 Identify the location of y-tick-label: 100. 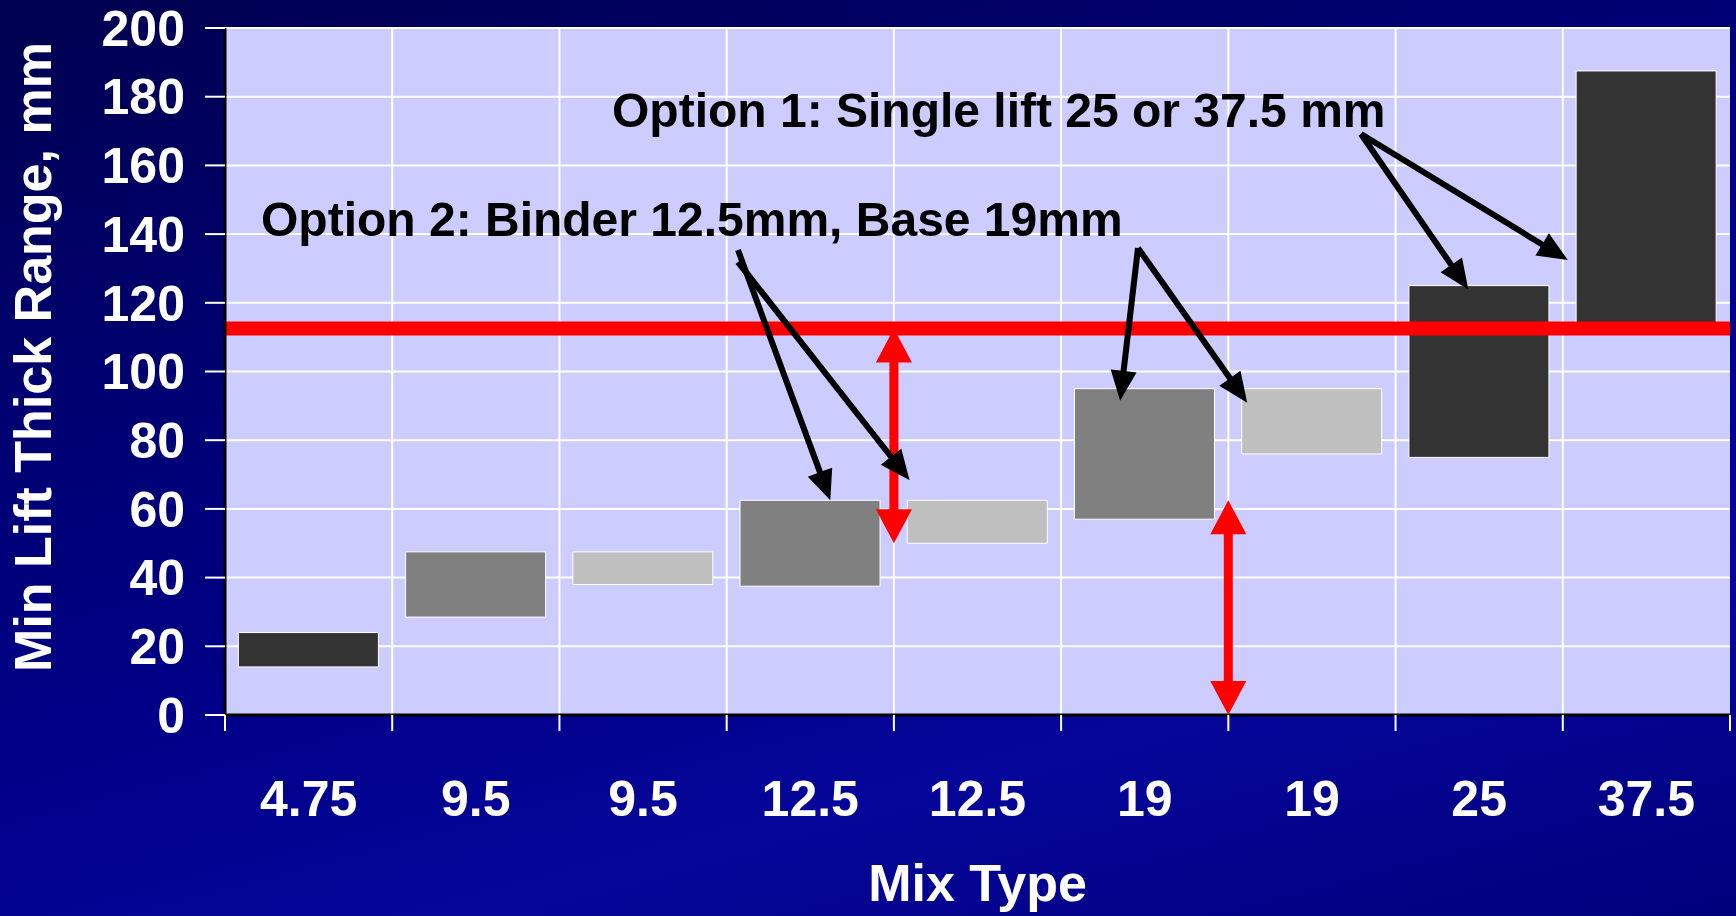
(143, 372).